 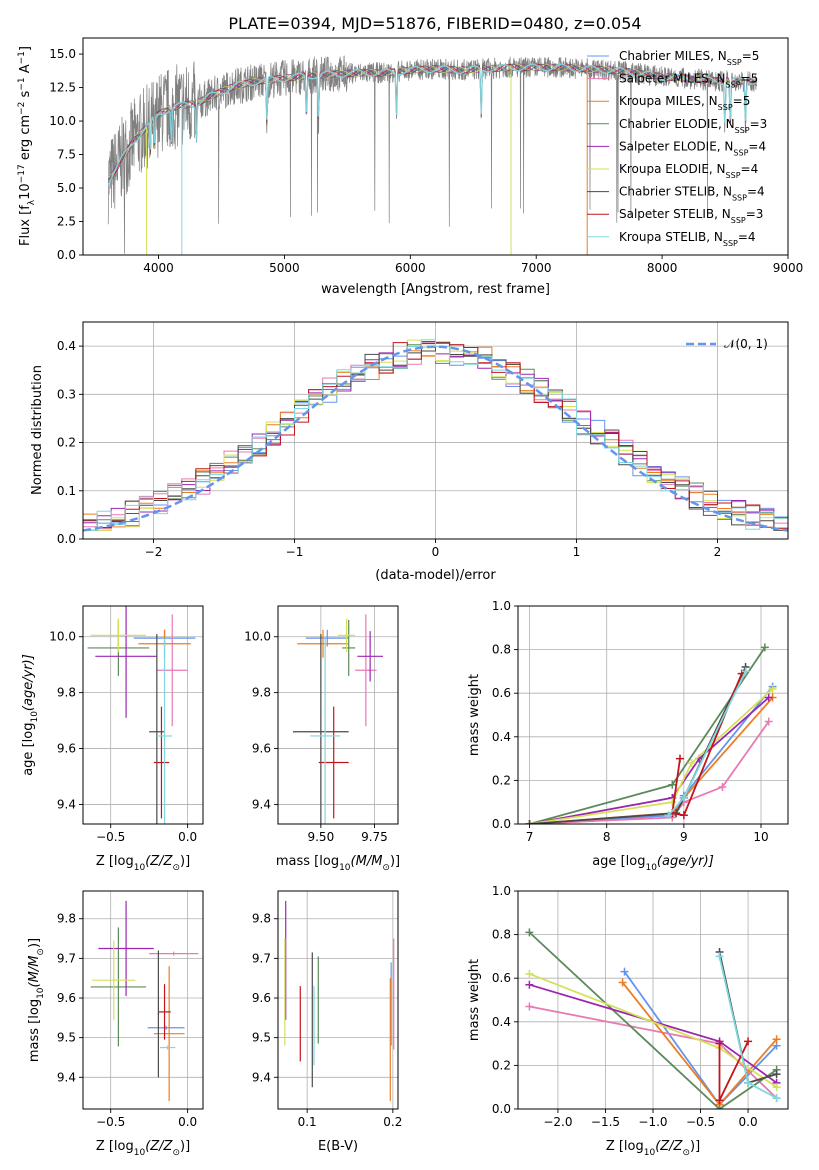 What do you see at coordinates (143, 863) in the screenshot?
I see `x-axis-label: Z [log10(Z/Z⊙)]` at bounding box center [143, 863].